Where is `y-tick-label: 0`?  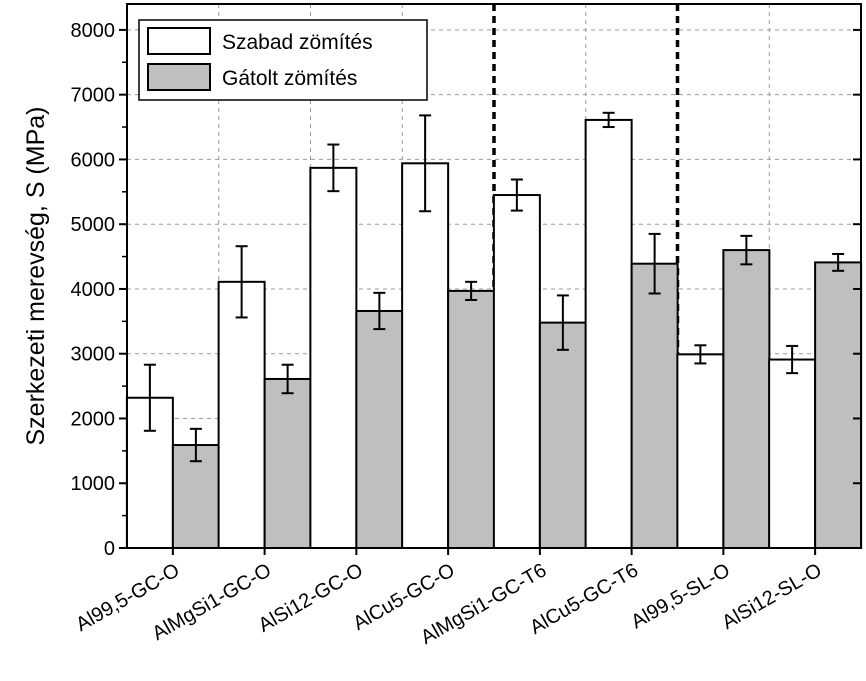
y-tick-label: 0 is located at coordinates (109, 549).